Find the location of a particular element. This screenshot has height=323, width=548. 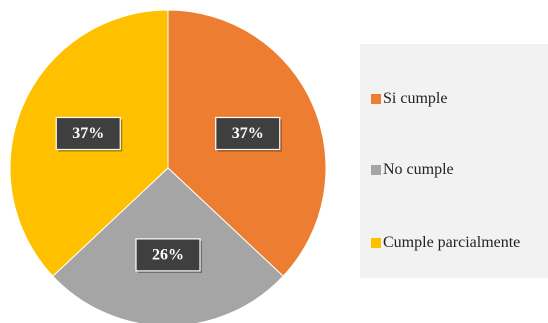

legend-swatch-cumple-parcialmente is located at coordinates (376, 243).